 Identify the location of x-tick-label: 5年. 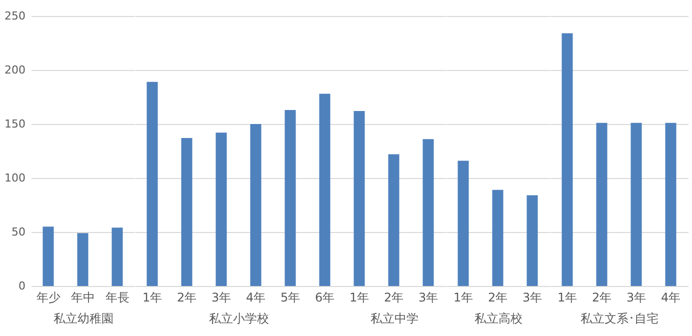
(290, 297).